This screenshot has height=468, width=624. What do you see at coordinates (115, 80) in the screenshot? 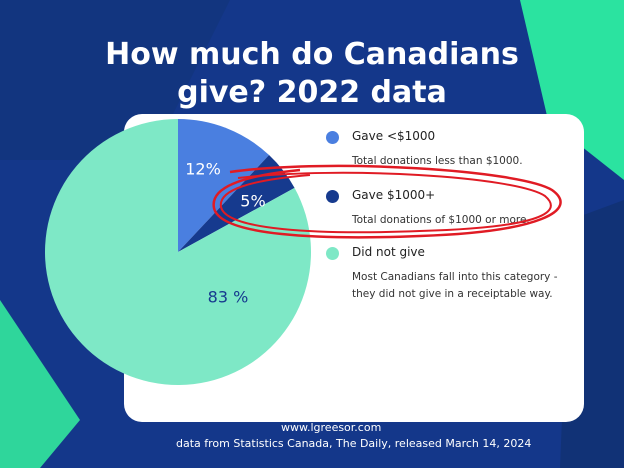
I see `bg-shape-dark` at bounding box center [115, 80].